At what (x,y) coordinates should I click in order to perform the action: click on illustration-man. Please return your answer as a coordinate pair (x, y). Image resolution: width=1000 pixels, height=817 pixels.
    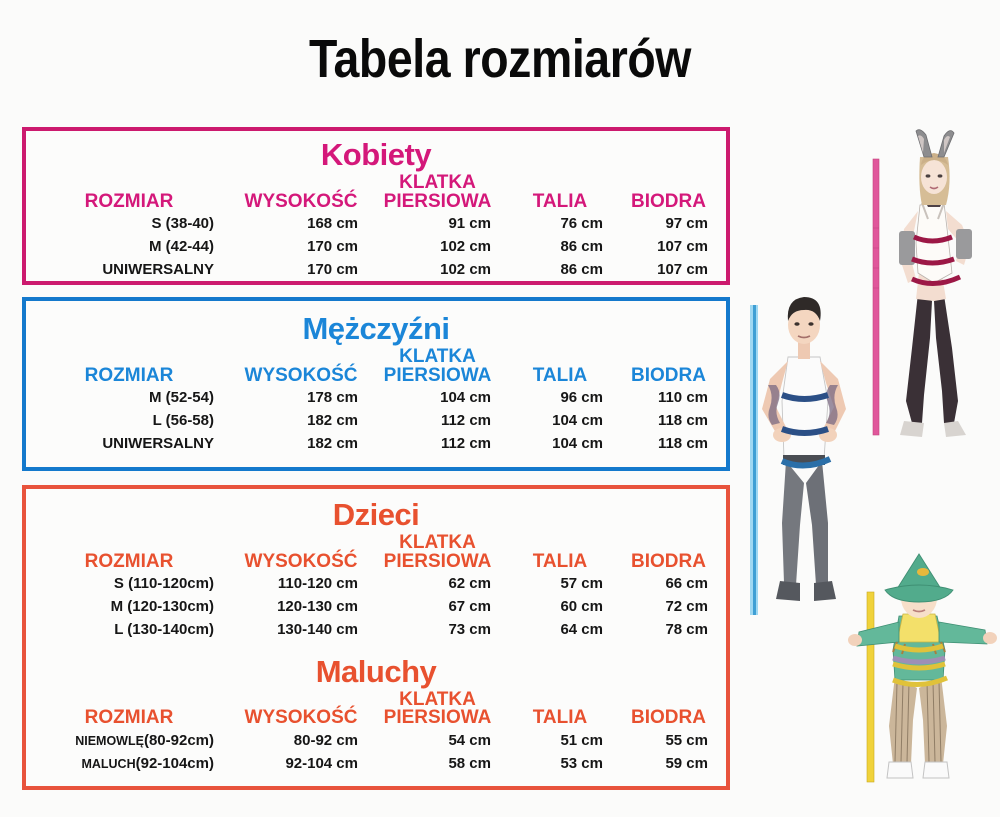
    Looking at the image, I should click on (807, 463).